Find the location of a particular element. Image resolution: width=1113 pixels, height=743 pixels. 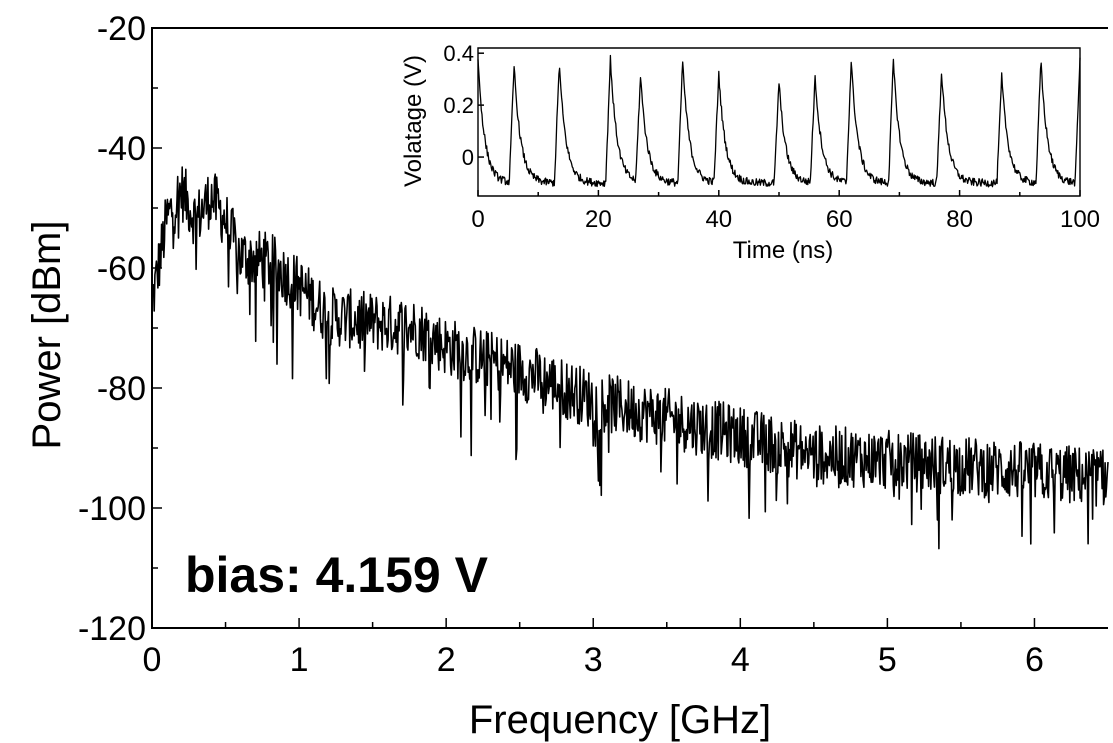

x-tick-label: 5 is located at coordinates (887, 660).